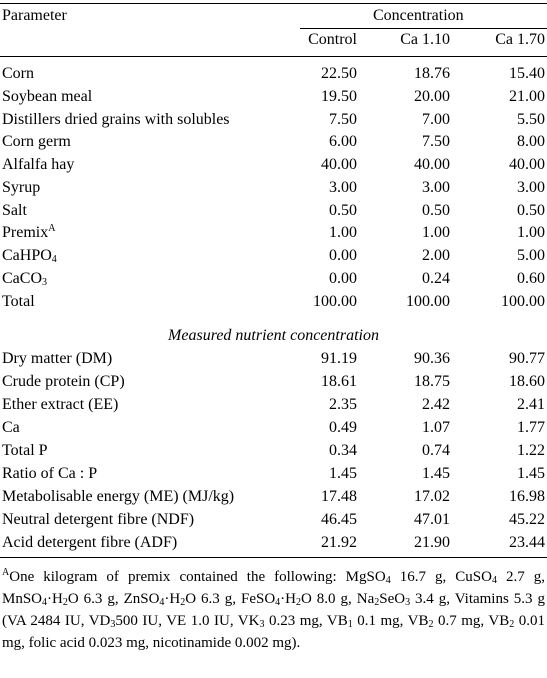  I want to click on table-bottom-rule, so click(273, 557).